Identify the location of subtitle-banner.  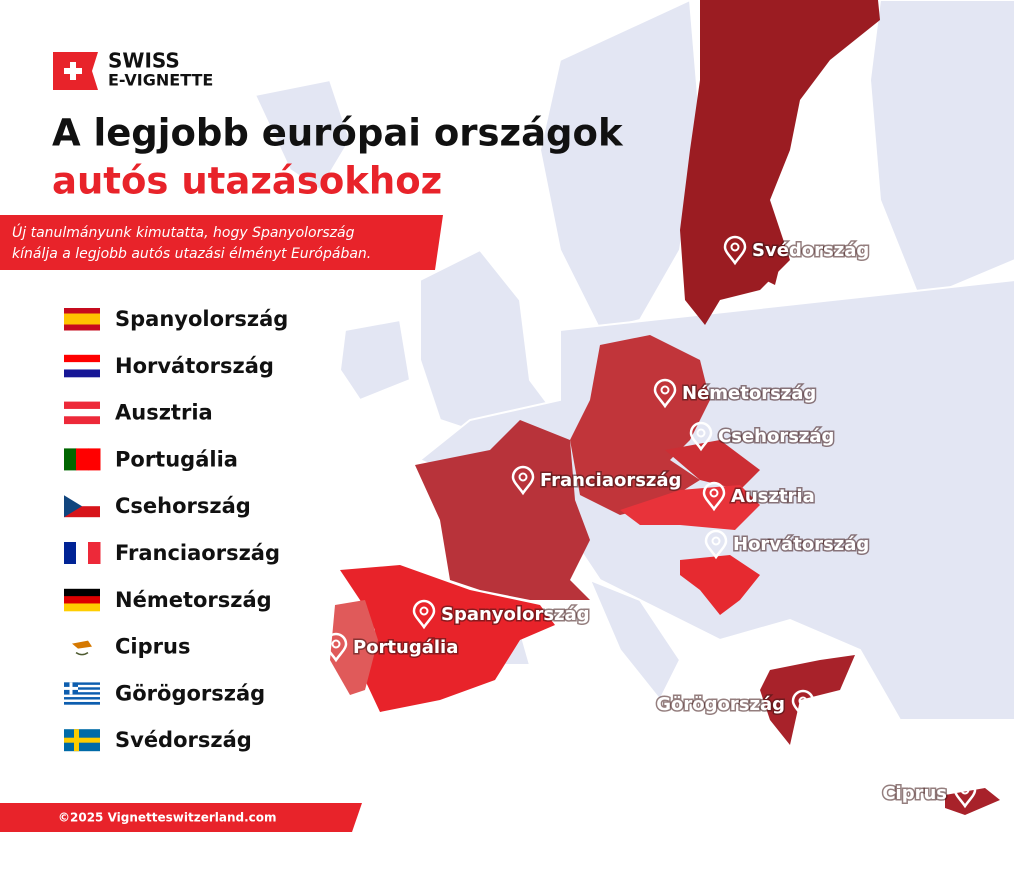
(221, 242).